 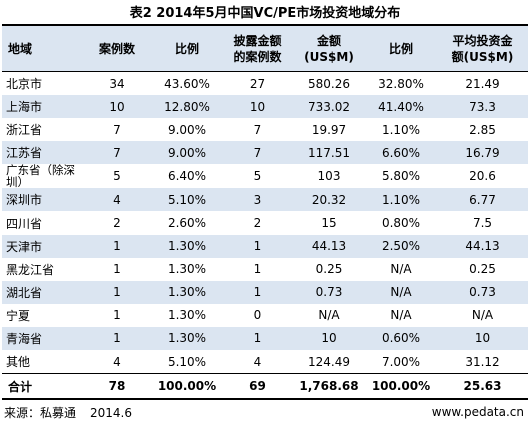 I want to click on cell-region: 深圳市, so click(x=24, y=200).